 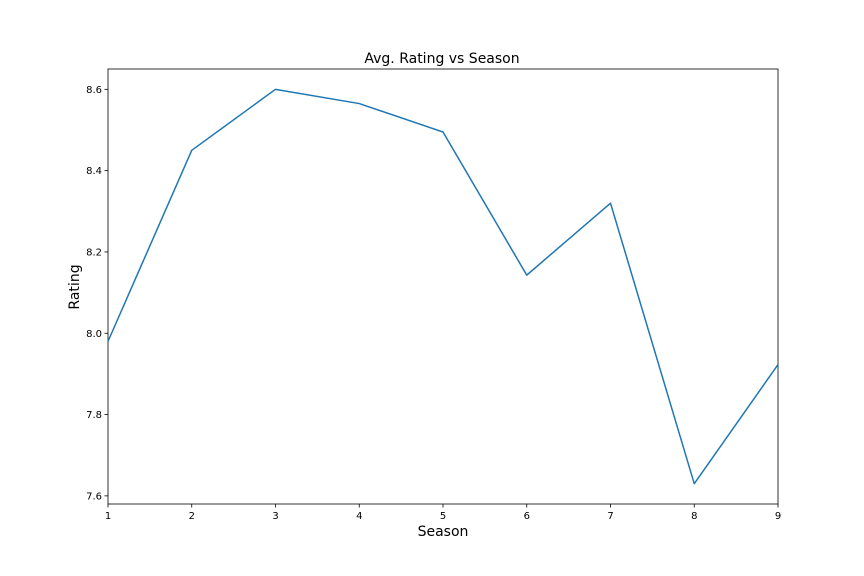 What do you see at coordinates (610, 516) in the screenshot?
I see `x-tick-label: 7` at bounding box center [610, 516].